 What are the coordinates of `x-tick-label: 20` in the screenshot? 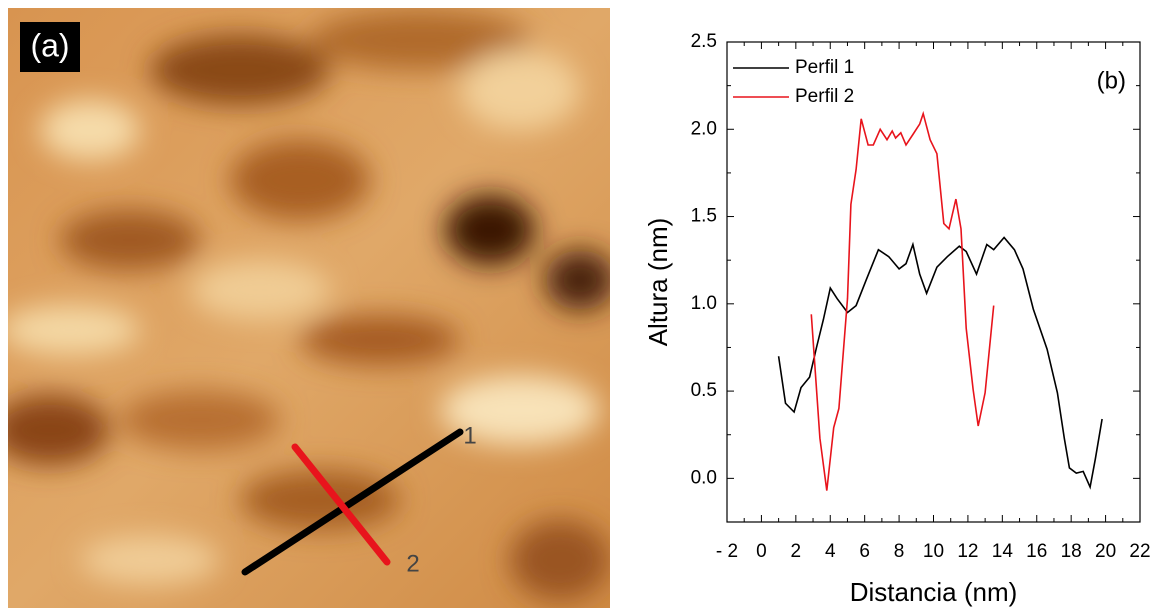 It's located at (1105, 551).